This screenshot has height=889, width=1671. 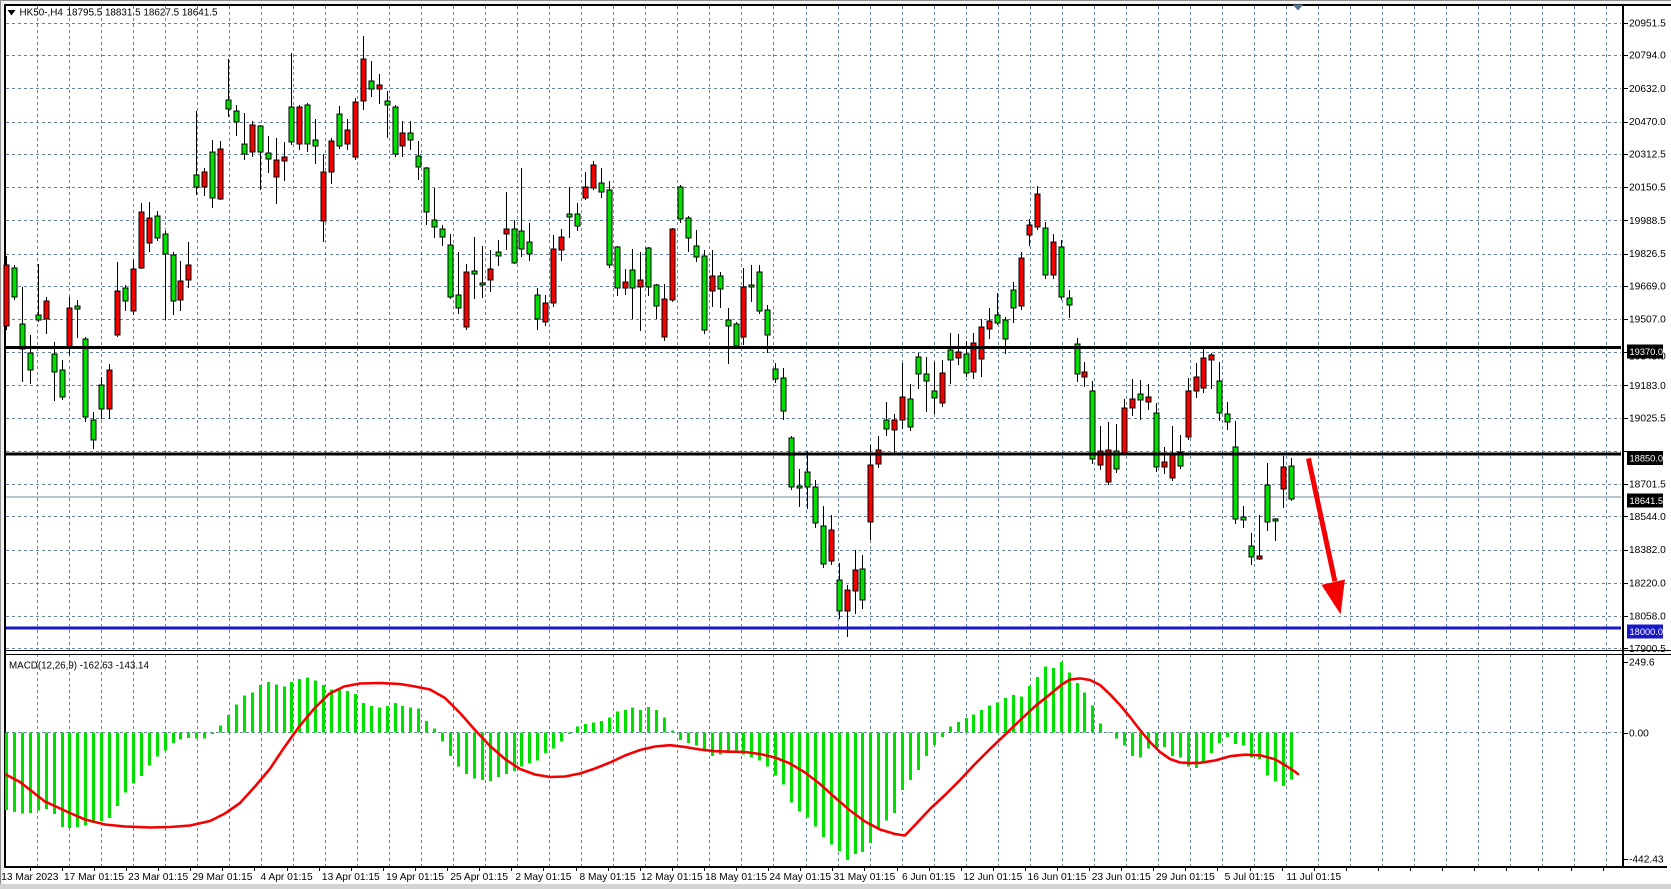 I want to click on svg-text: 19 Apr 01:15, so click(x=415, y=877).